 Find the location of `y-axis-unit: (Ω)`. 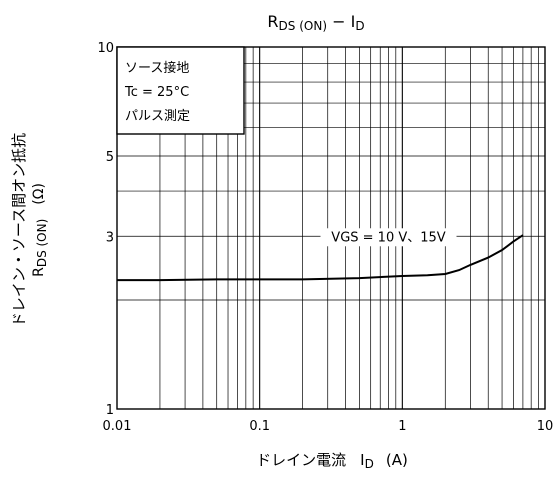

y-axis-unit: (Ω) is located at coordinates (39, 194).